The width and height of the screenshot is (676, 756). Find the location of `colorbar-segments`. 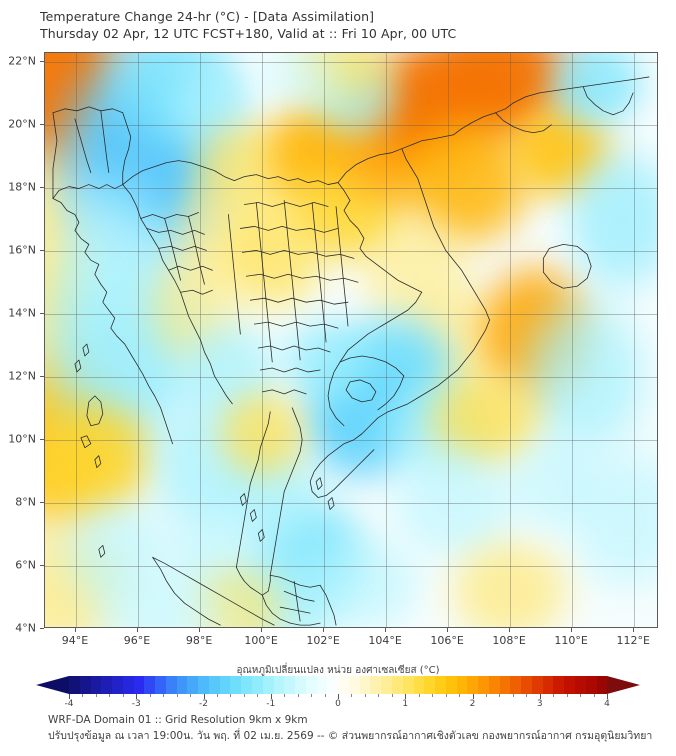

colorbar-segments is located at coordinates (338, 685).